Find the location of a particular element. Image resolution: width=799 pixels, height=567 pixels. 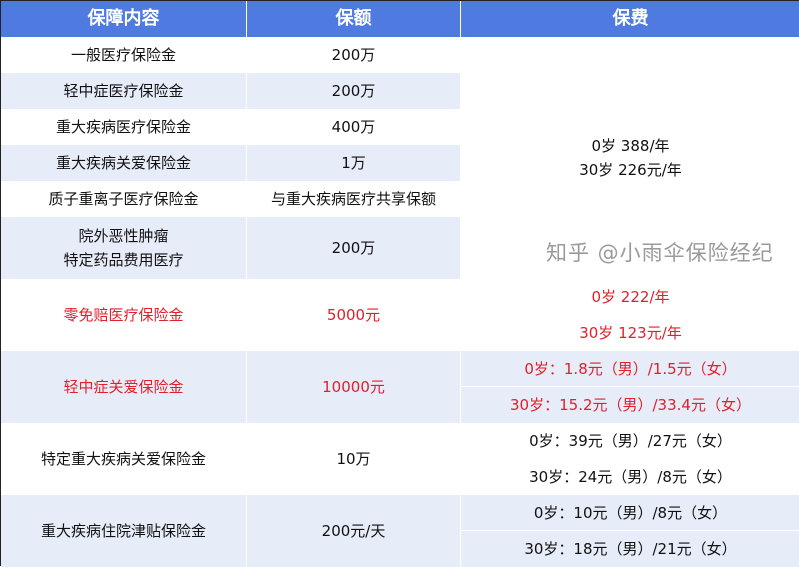

coverage-label: 重大疾病住院津贴保险金 is located at coordinates (123, 531).